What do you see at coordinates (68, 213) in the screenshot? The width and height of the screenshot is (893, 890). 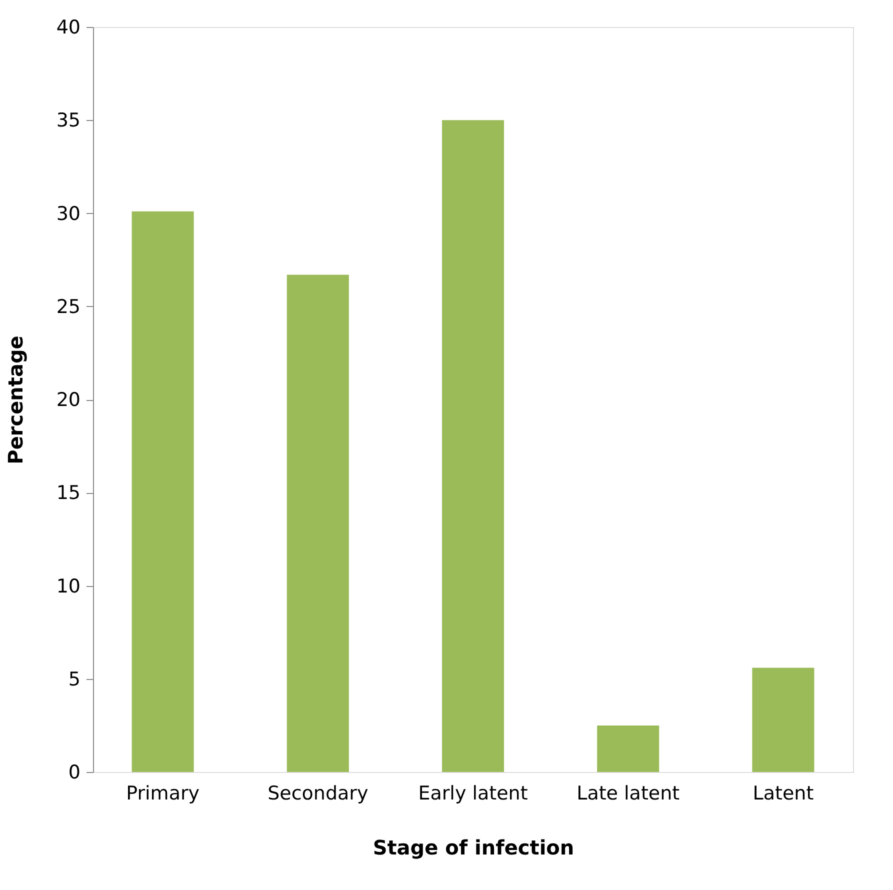 I see `y-tick-label: 30` at bounding box center [68, 213].